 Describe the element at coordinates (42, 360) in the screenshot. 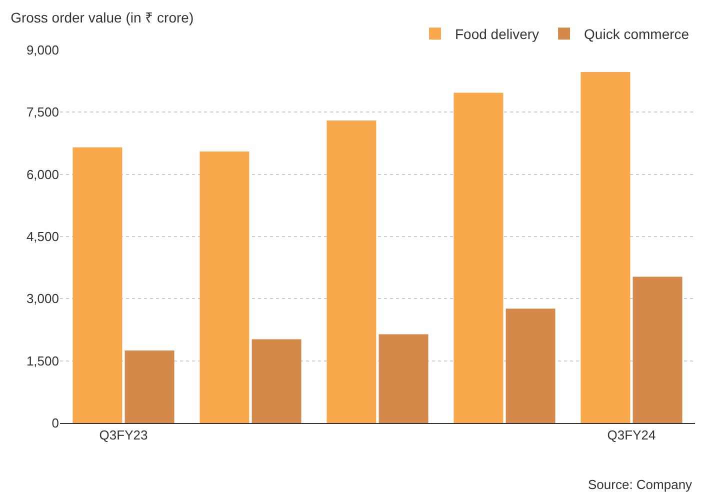

I see `y-tick-label: 1,500` at that location.